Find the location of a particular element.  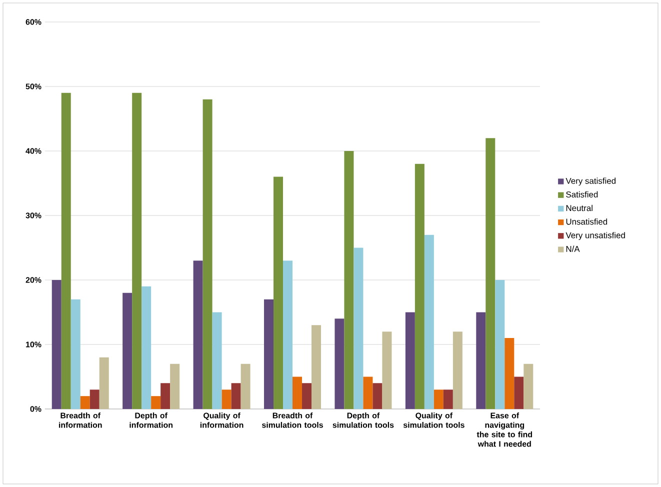

legend-label: Very satisfied is located at coordinates (591, 182).